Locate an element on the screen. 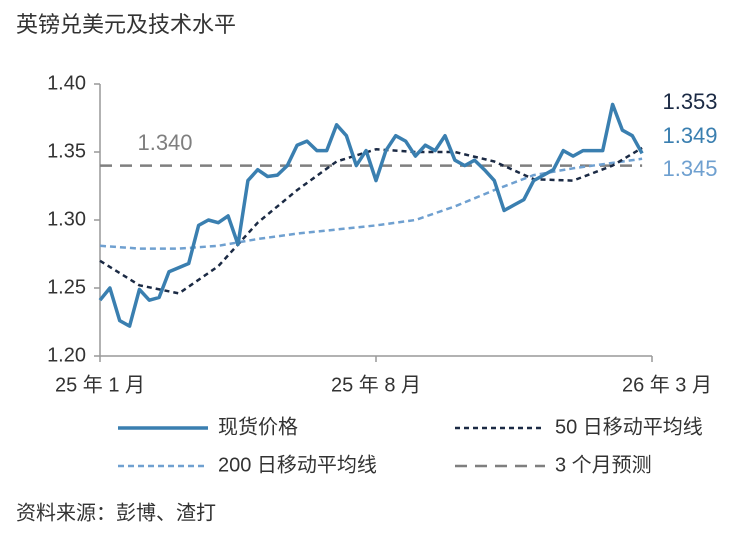  x-tick-label: 26 年 3 月 is located at coordinates (667, 384).